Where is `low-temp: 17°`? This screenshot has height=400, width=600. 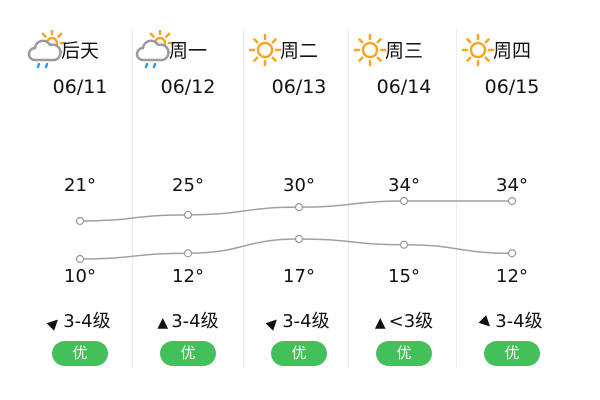
low-temp: 17° is located at coordinates (299, 276).